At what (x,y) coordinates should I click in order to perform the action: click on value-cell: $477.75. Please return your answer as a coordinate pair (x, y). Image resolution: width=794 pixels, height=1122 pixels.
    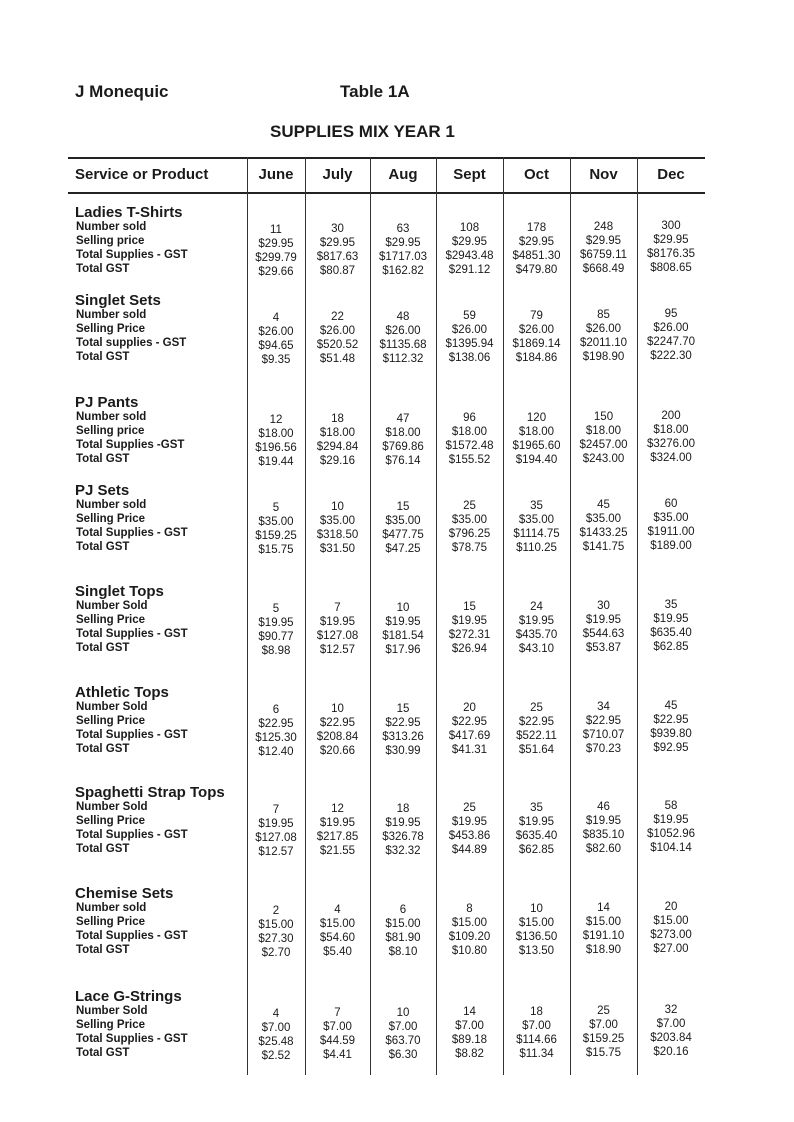
    Looking at the image, I should click on (403, 534).